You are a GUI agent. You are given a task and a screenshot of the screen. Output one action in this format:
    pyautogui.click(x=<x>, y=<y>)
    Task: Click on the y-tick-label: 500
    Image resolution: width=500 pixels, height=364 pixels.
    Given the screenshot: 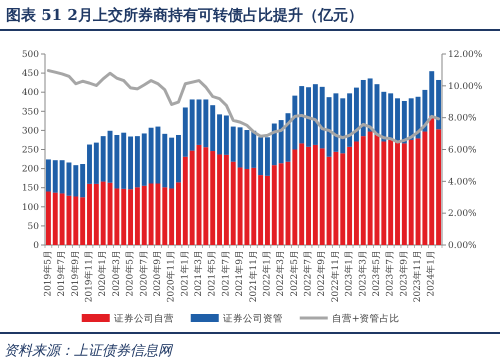 What is the action you would take?
    pyautogui.click(x=31, y=55)
    